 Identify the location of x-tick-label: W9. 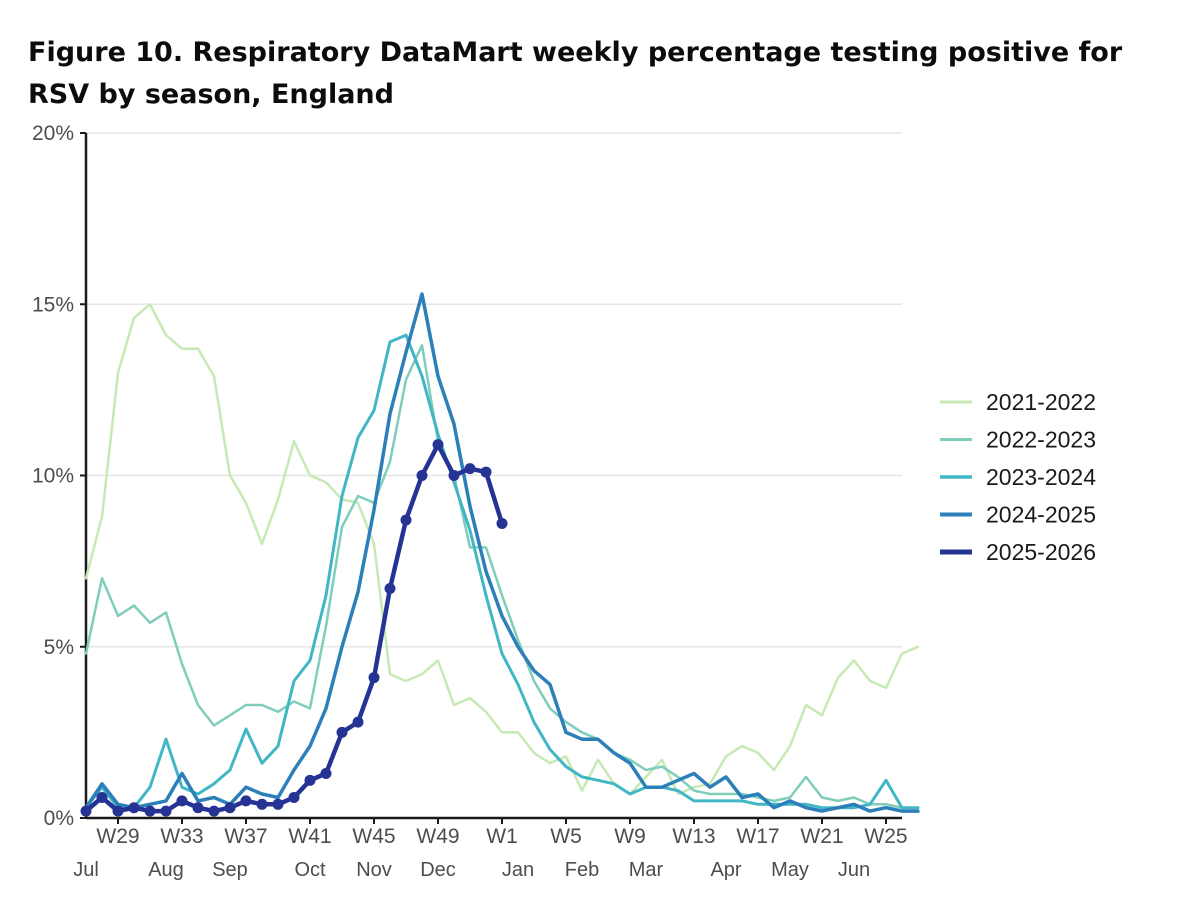
(630, 836).